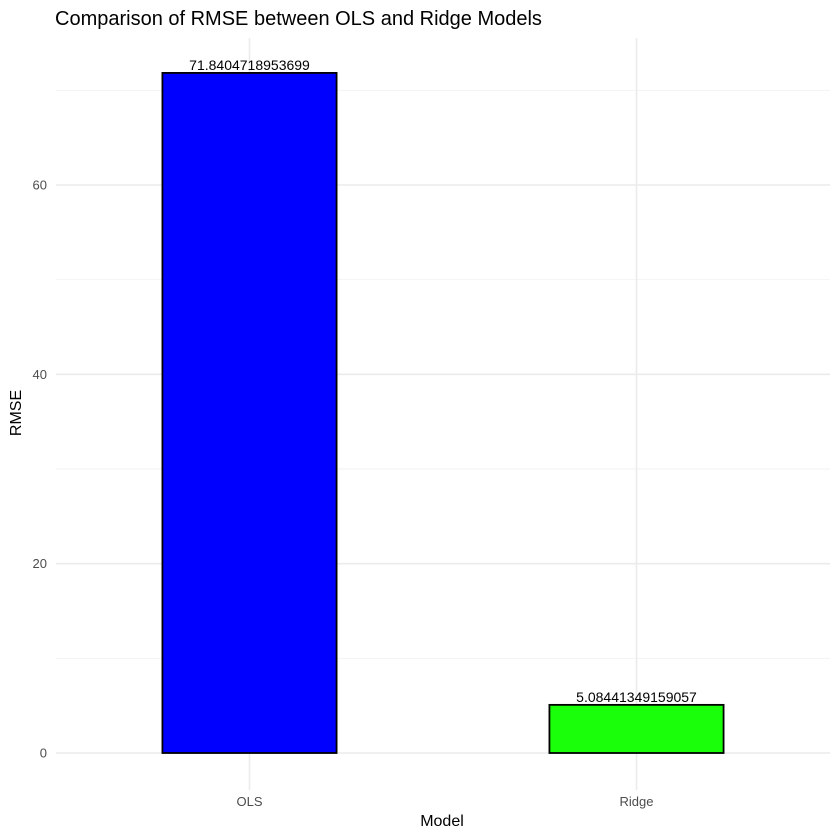 This screenshot has height=840, width=840. What do you see at coordinates (249, 65) in the screenshot?
I see `data-label: 71.8404718953699` at bounding box center [249, 65].